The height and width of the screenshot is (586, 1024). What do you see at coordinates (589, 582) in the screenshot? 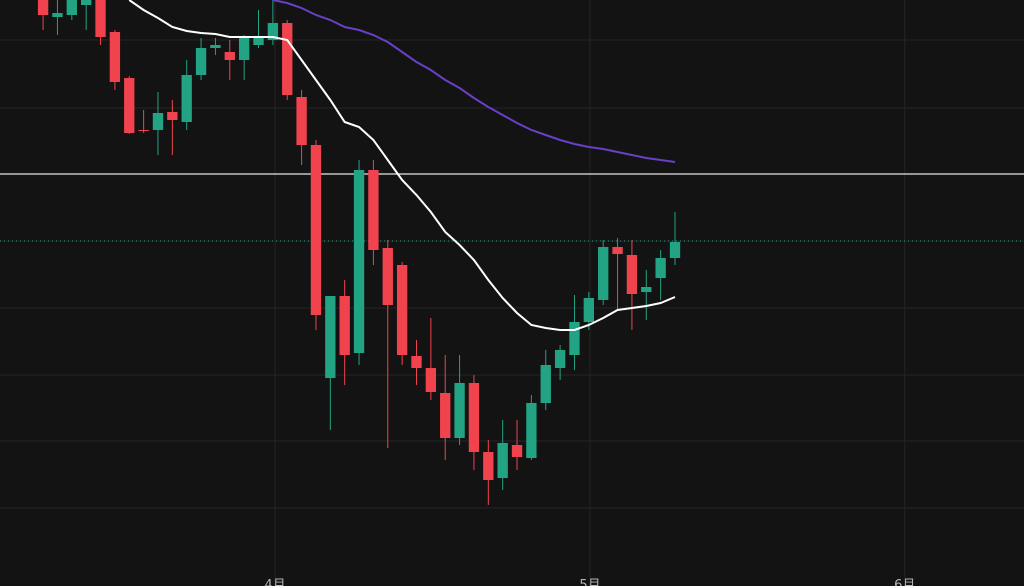
I see `x-tick-label: 5月` at bounding box center [589, 582].